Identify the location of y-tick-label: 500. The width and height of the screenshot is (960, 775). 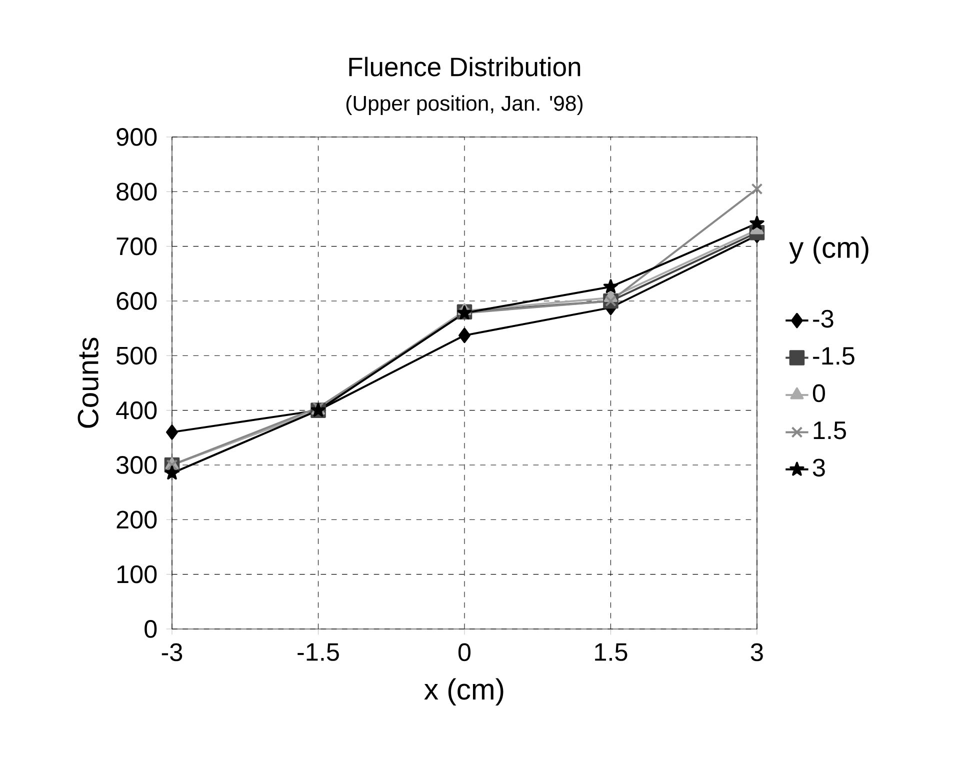
(136, 355).